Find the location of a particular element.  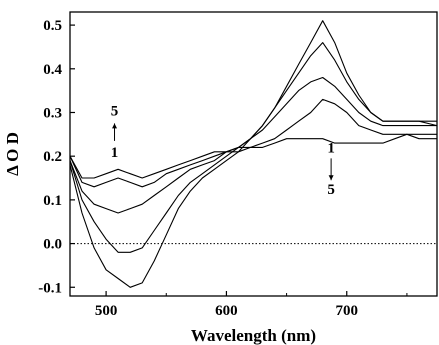

y-tick-label: 0.1 is located at coordinates (52, 201).